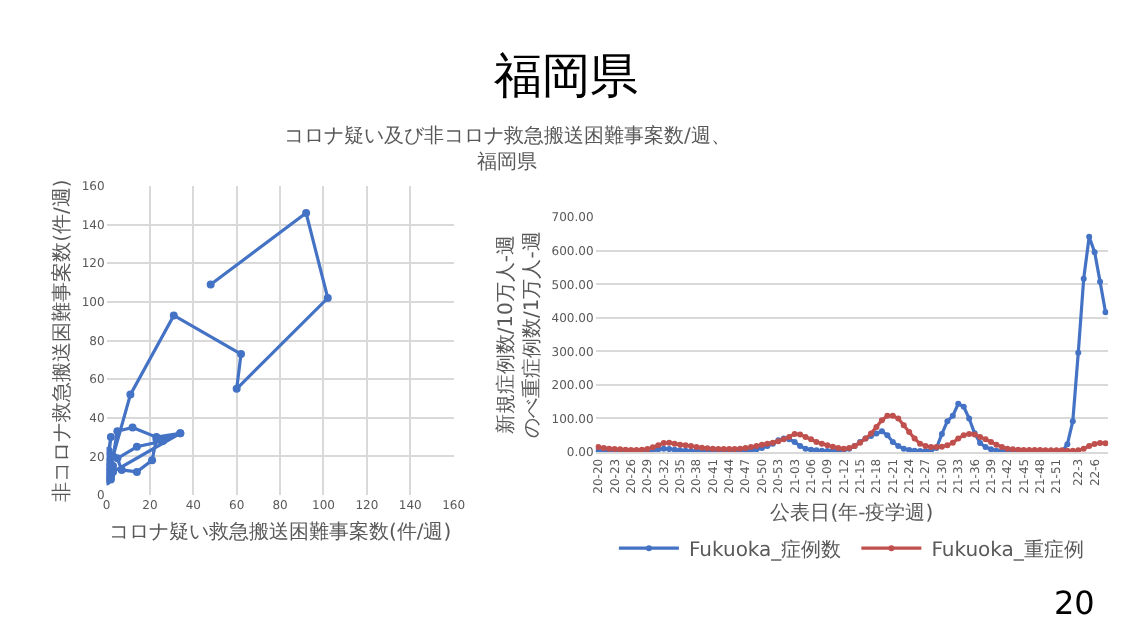 The image size is (1138, 640). Describe the element at coordinates (1074, 603) in the screenshot. I see `text: 20` at that location.